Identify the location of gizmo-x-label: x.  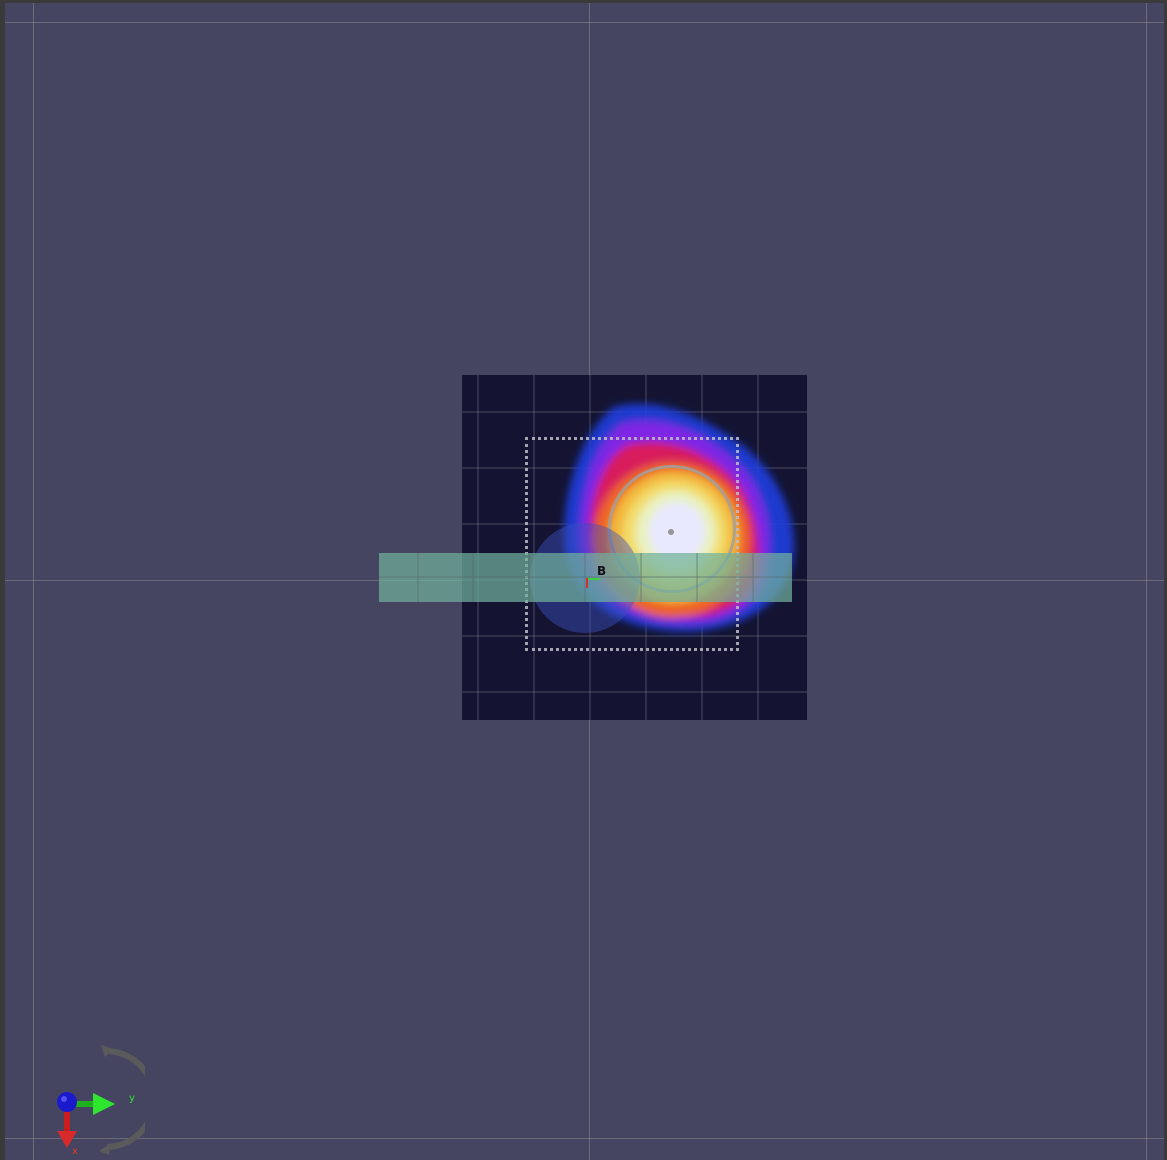
(75, 1151).